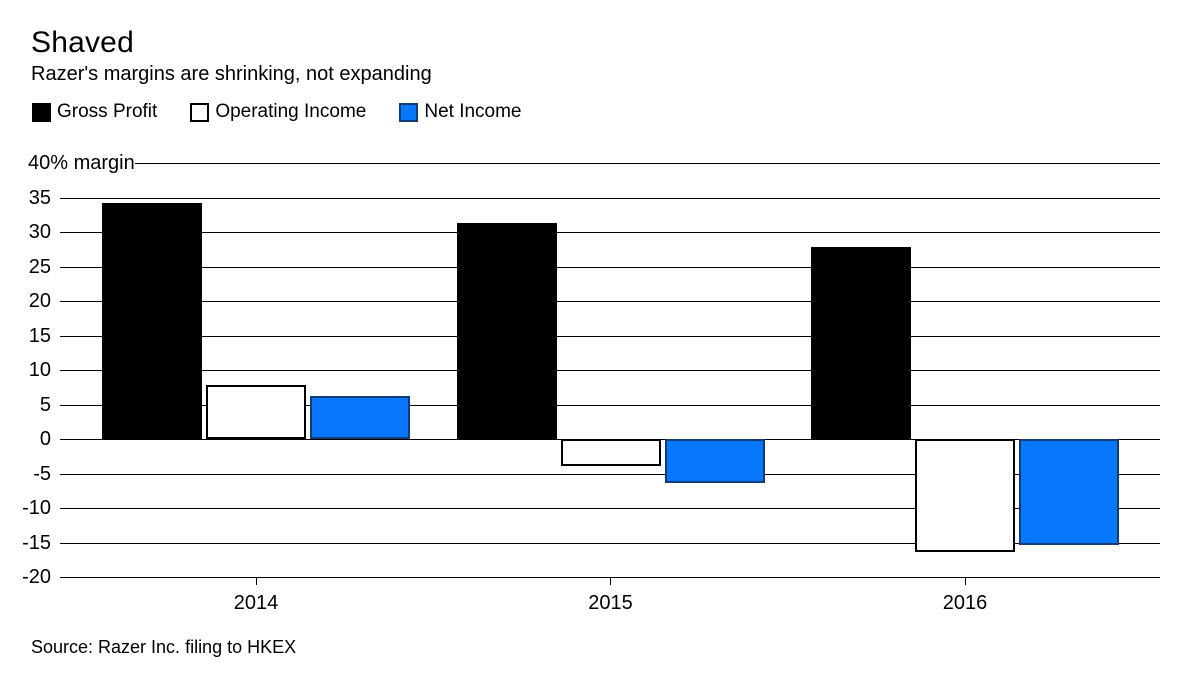  I want to click on legend-item-operating-income: Operating Income, so click(278, 112).